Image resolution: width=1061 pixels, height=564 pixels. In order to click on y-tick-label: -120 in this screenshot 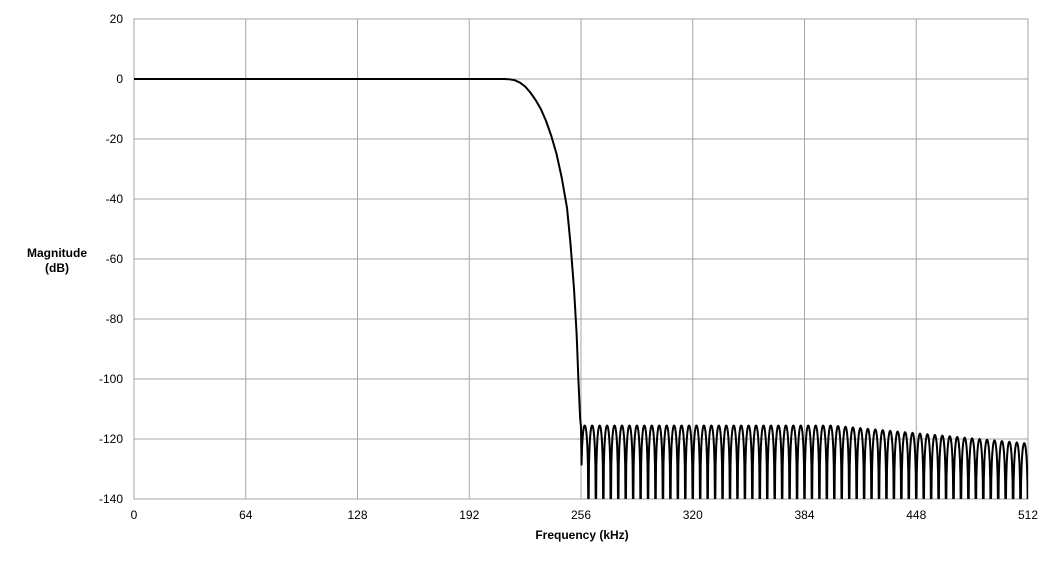, I will do `click(111, 439)`.